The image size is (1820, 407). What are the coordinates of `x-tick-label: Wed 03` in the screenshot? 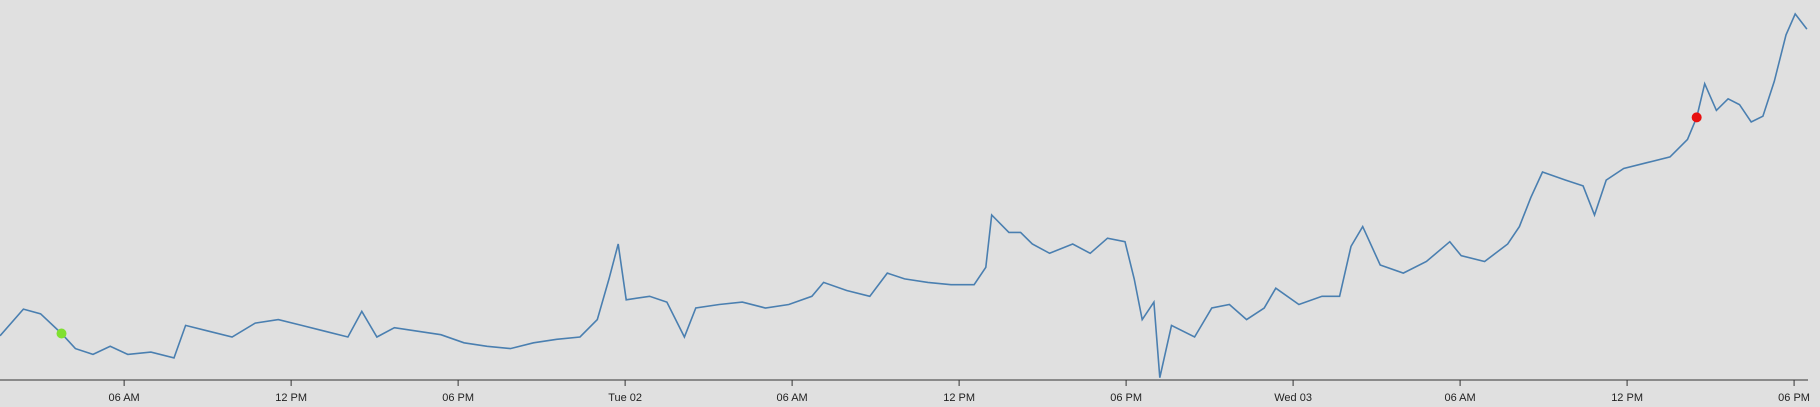 It's located at (1293, 398).